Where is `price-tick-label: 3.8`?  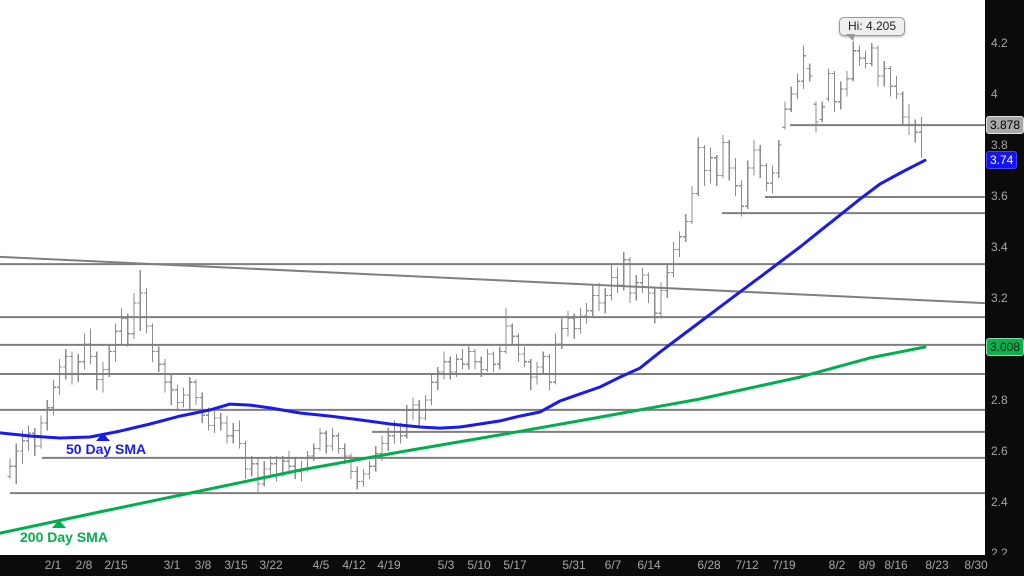
price-tick-label: 3.8 is located at coordinates (999, 145).